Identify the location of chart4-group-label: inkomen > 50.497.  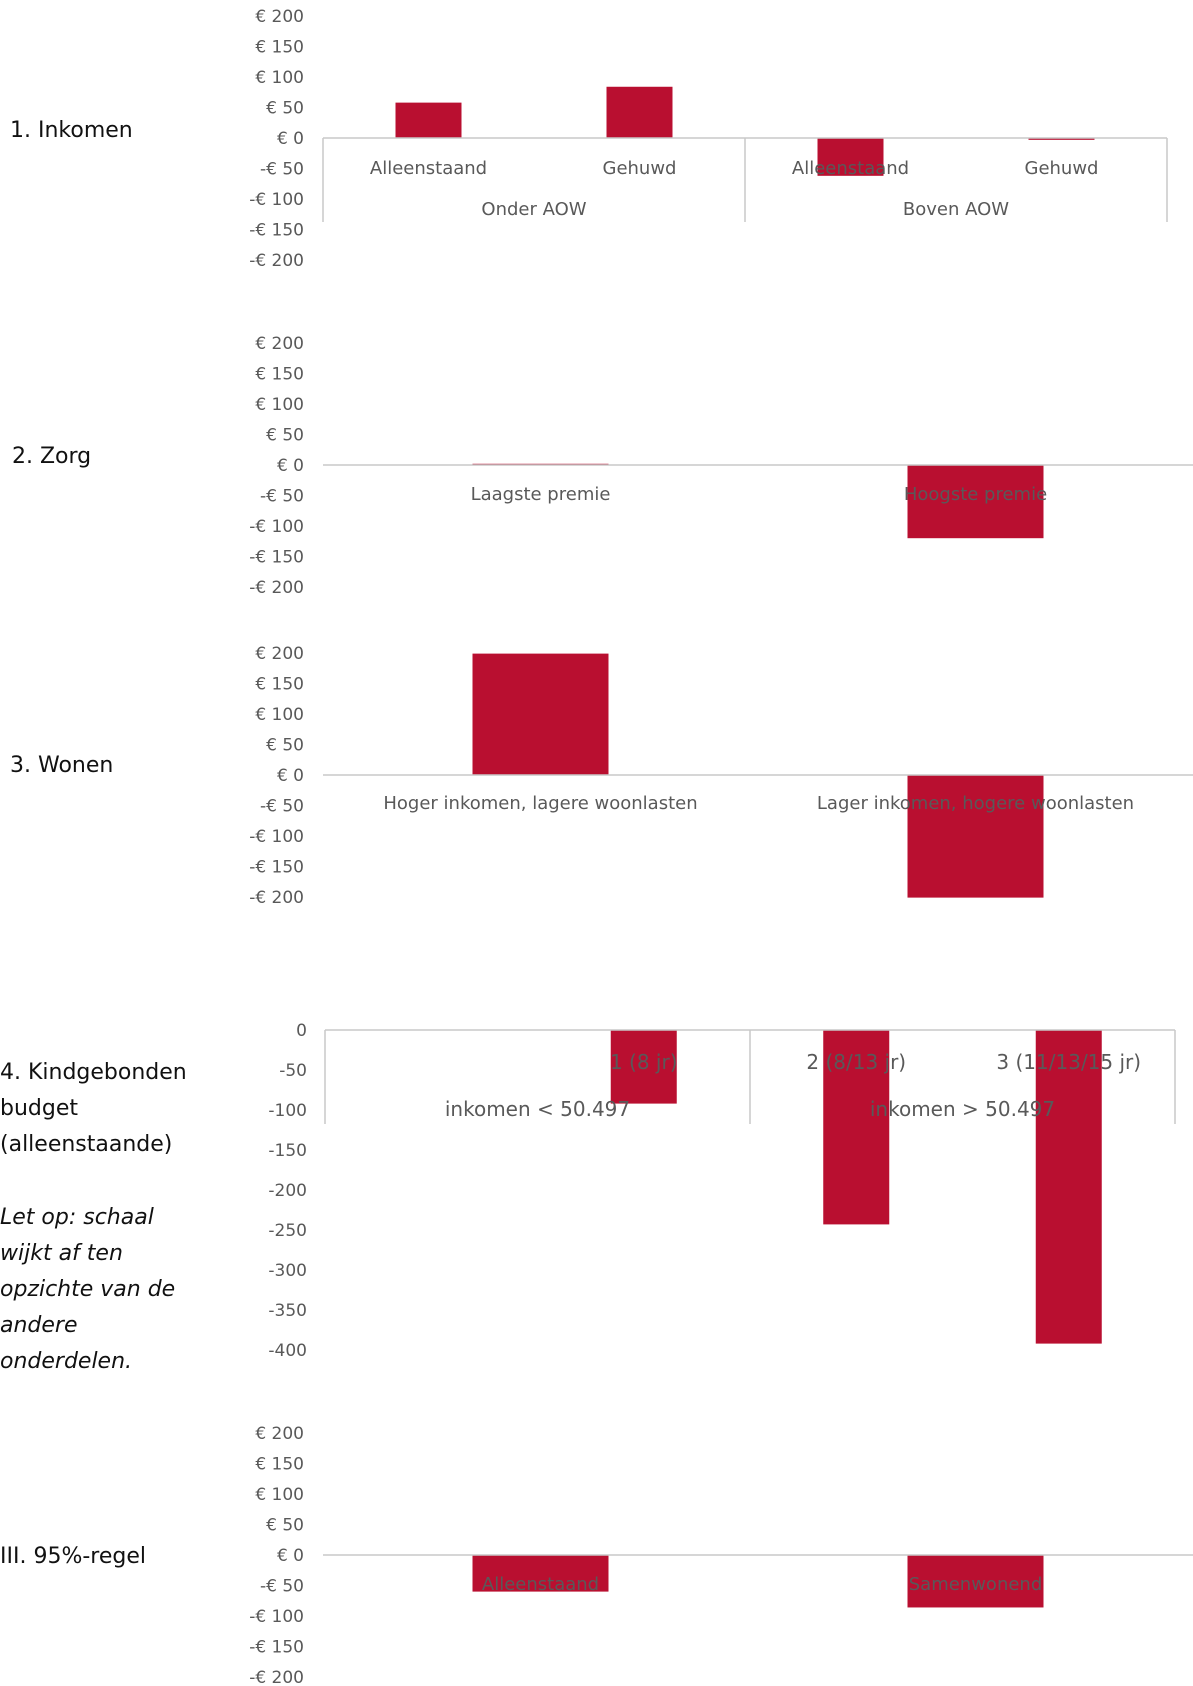
(962, 1109).